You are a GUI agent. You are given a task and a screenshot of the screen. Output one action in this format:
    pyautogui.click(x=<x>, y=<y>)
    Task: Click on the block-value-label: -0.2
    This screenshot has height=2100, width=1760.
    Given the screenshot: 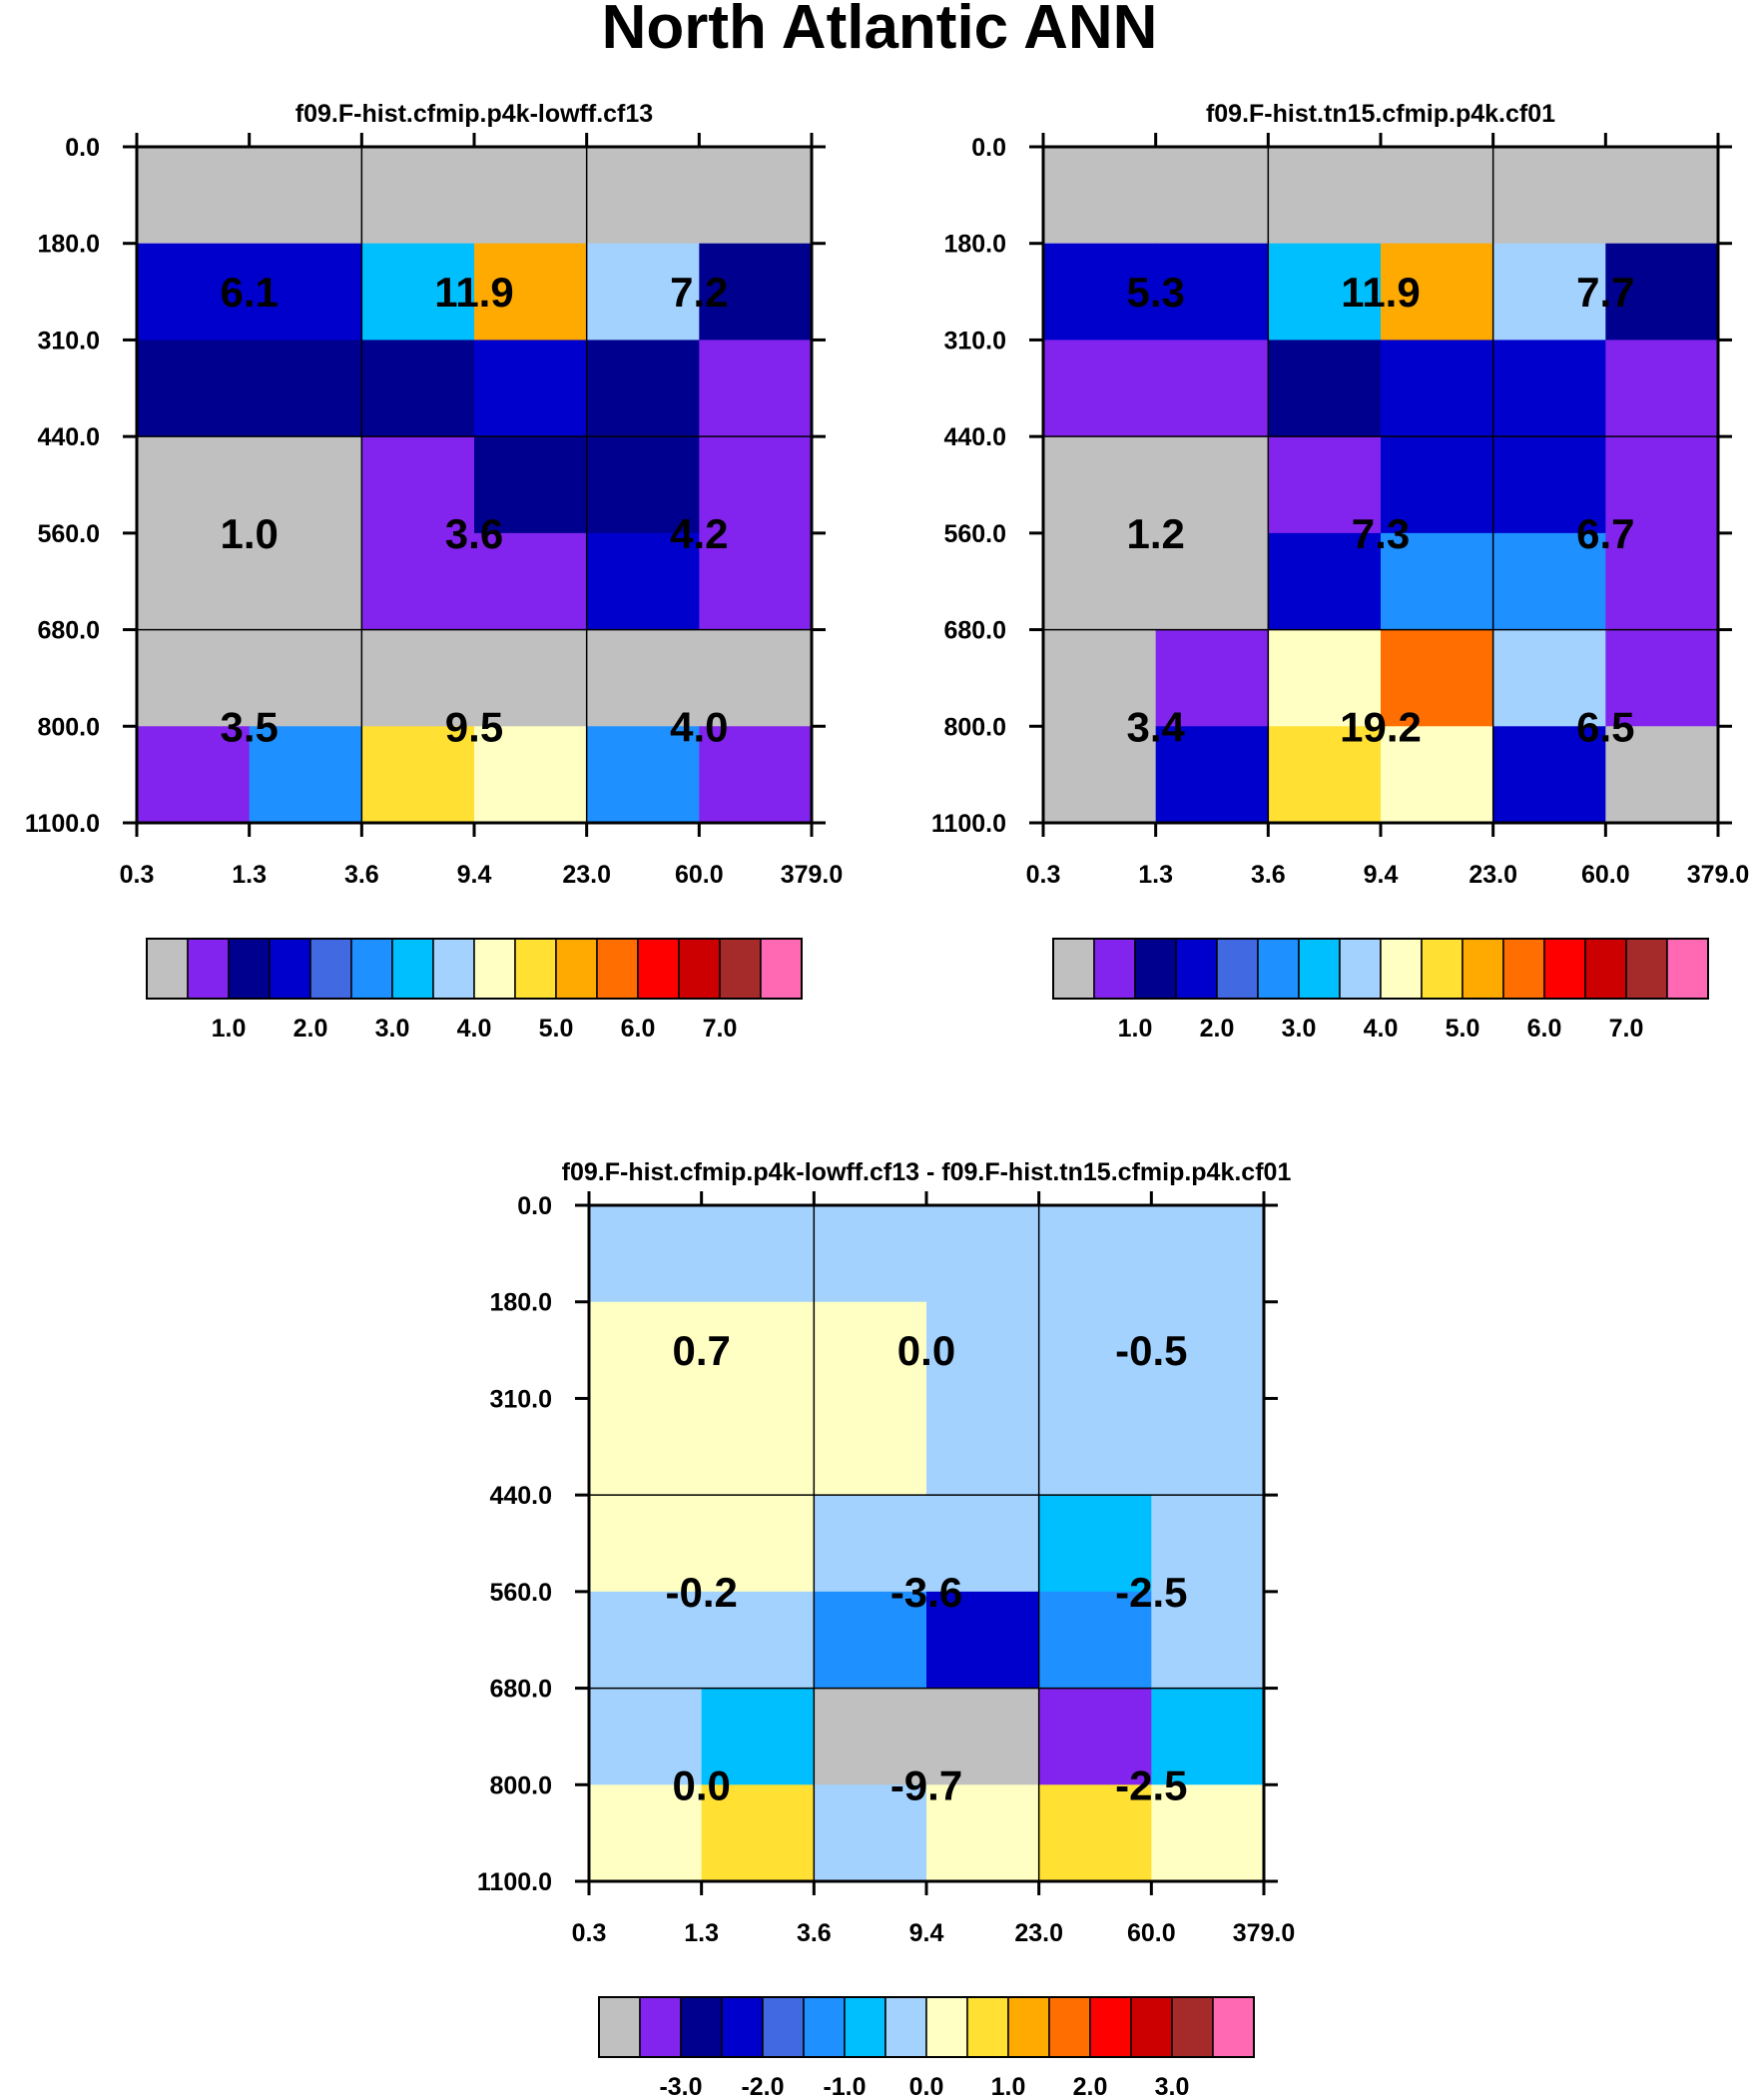 What is the action you would take?
    pyautogui.click(x=701, y=1592)
    